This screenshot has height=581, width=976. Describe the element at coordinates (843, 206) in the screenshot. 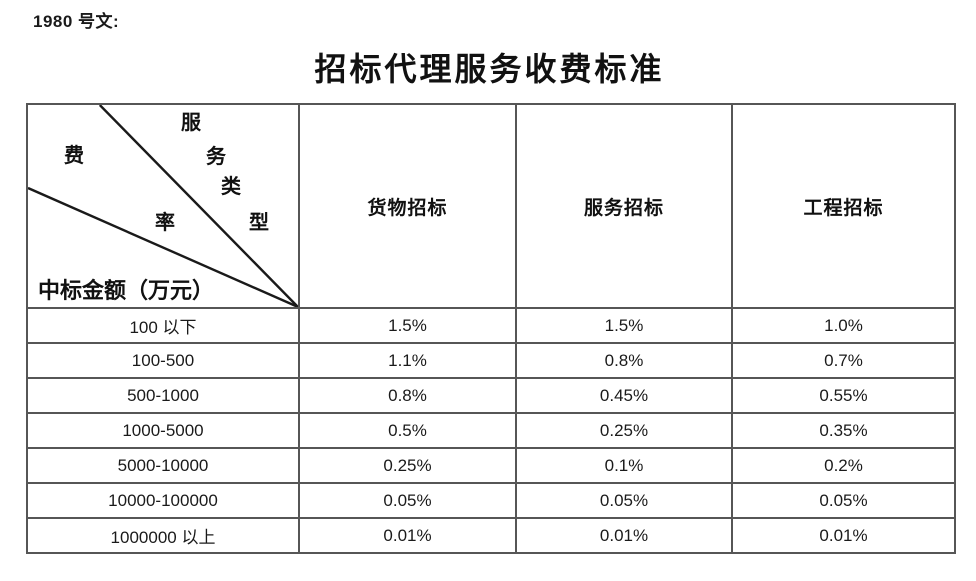

I see `column-header-works: 工程招标` at that location.